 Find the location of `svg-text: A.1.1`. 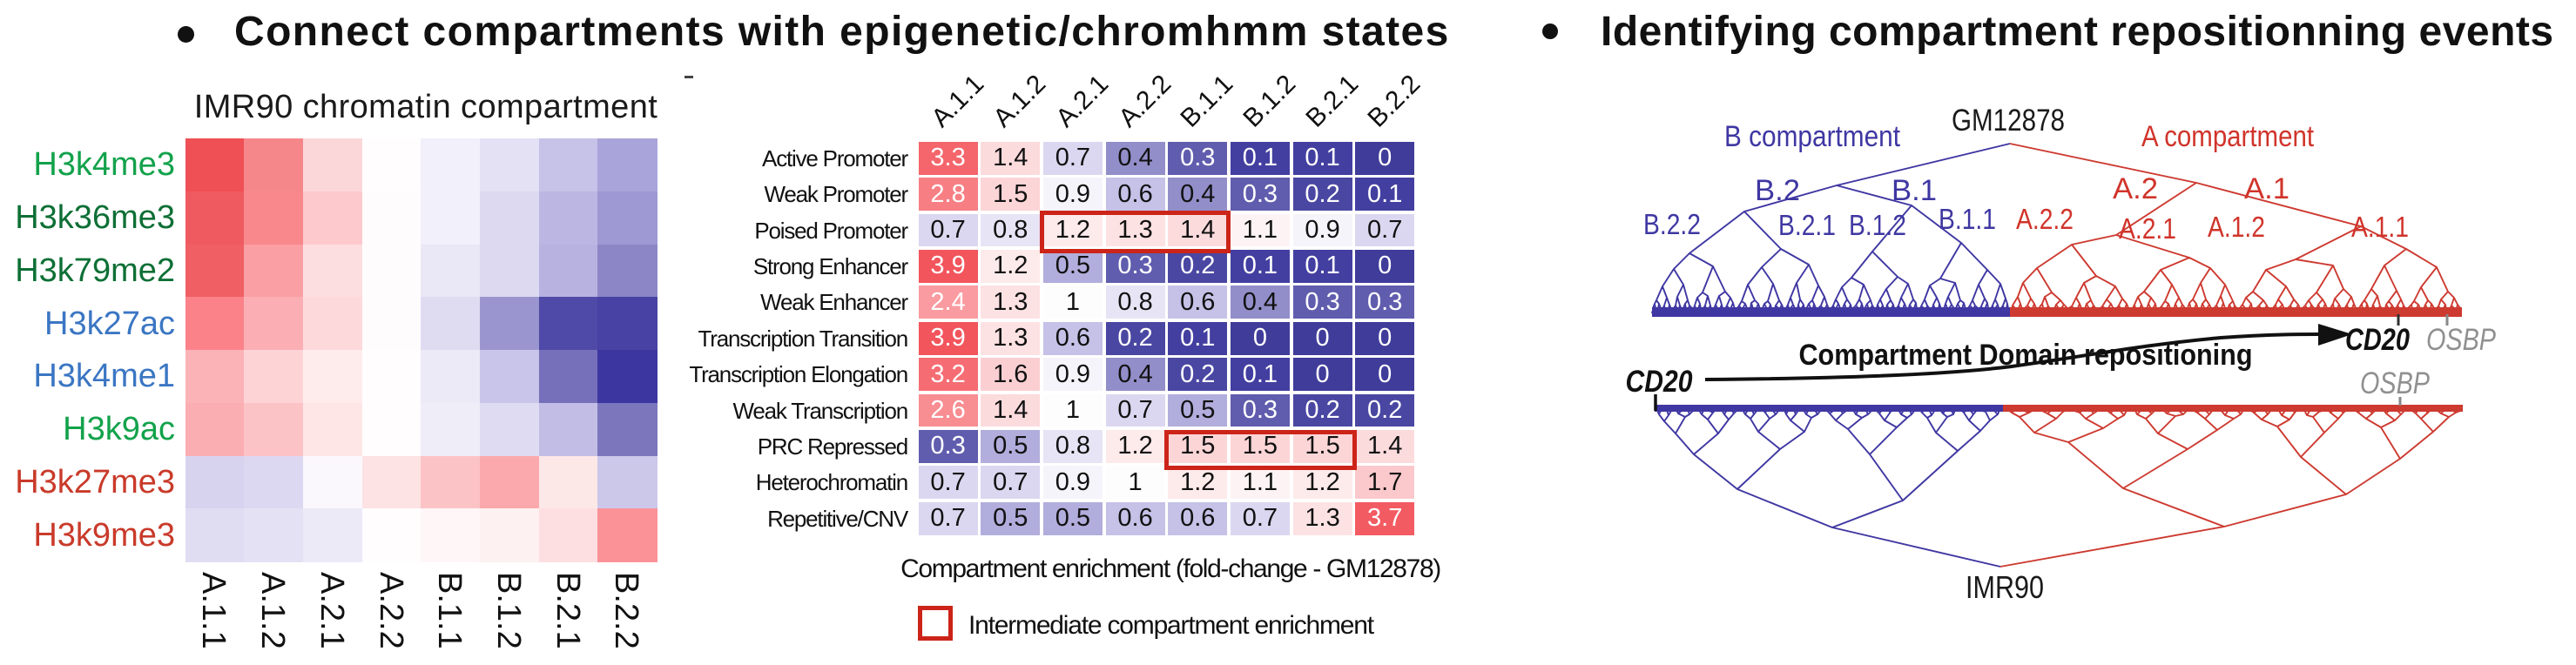

svg-text: A.1.1 is located at coordinates (2380, 227).